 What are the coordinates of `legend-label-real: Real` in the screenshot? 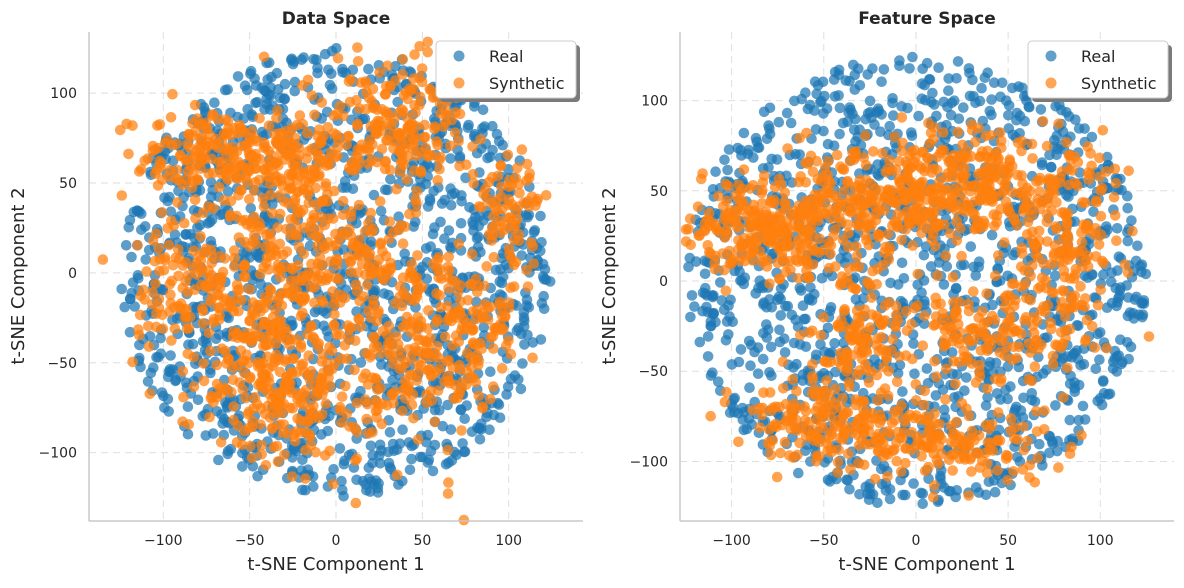 It's located at (506, 56).